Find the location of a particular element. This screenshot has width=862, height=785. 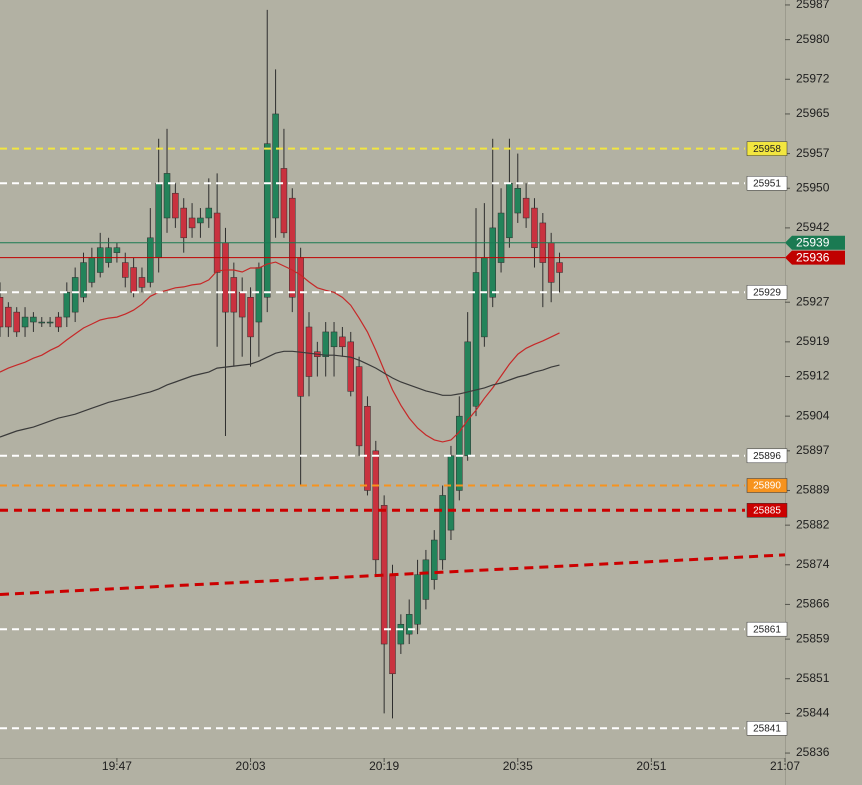

level-label: 25841 is located at coordinates (767, 728).